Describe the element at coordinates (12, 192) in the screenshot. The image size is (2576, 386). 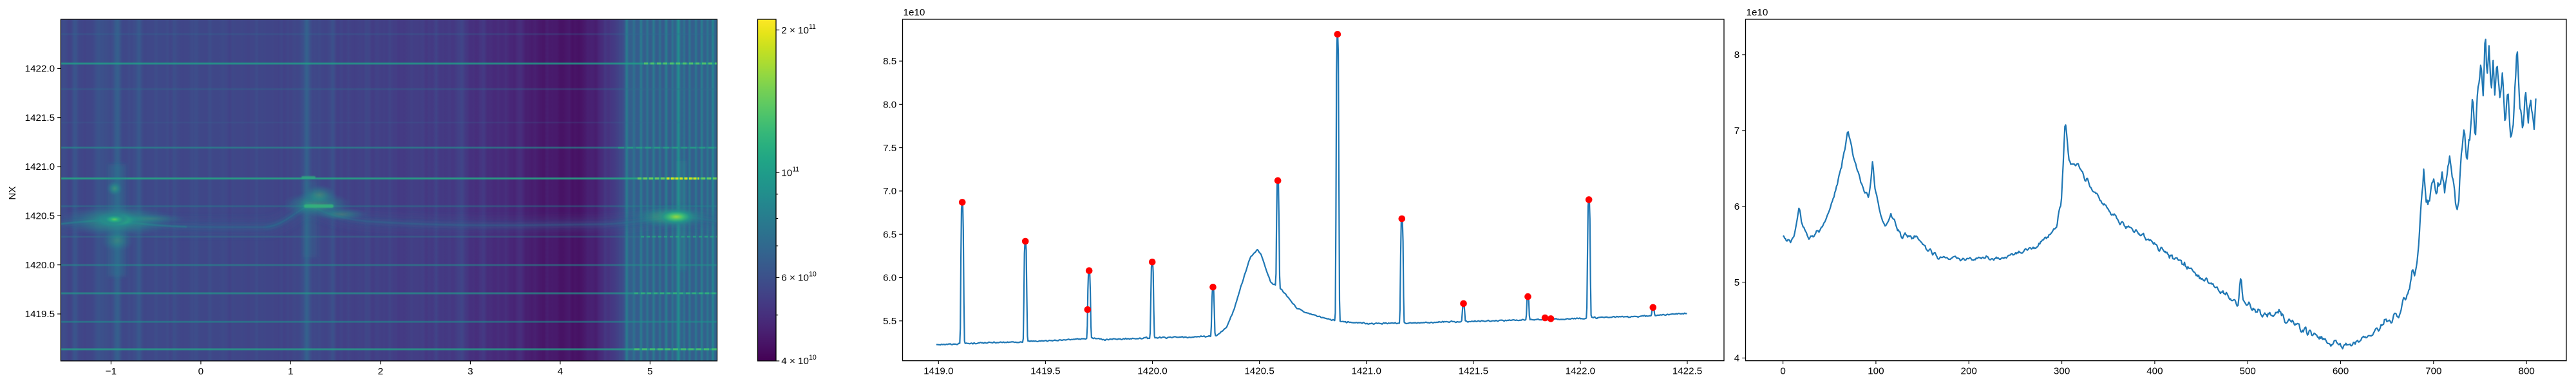
I see `svg-text: NX` at that location.